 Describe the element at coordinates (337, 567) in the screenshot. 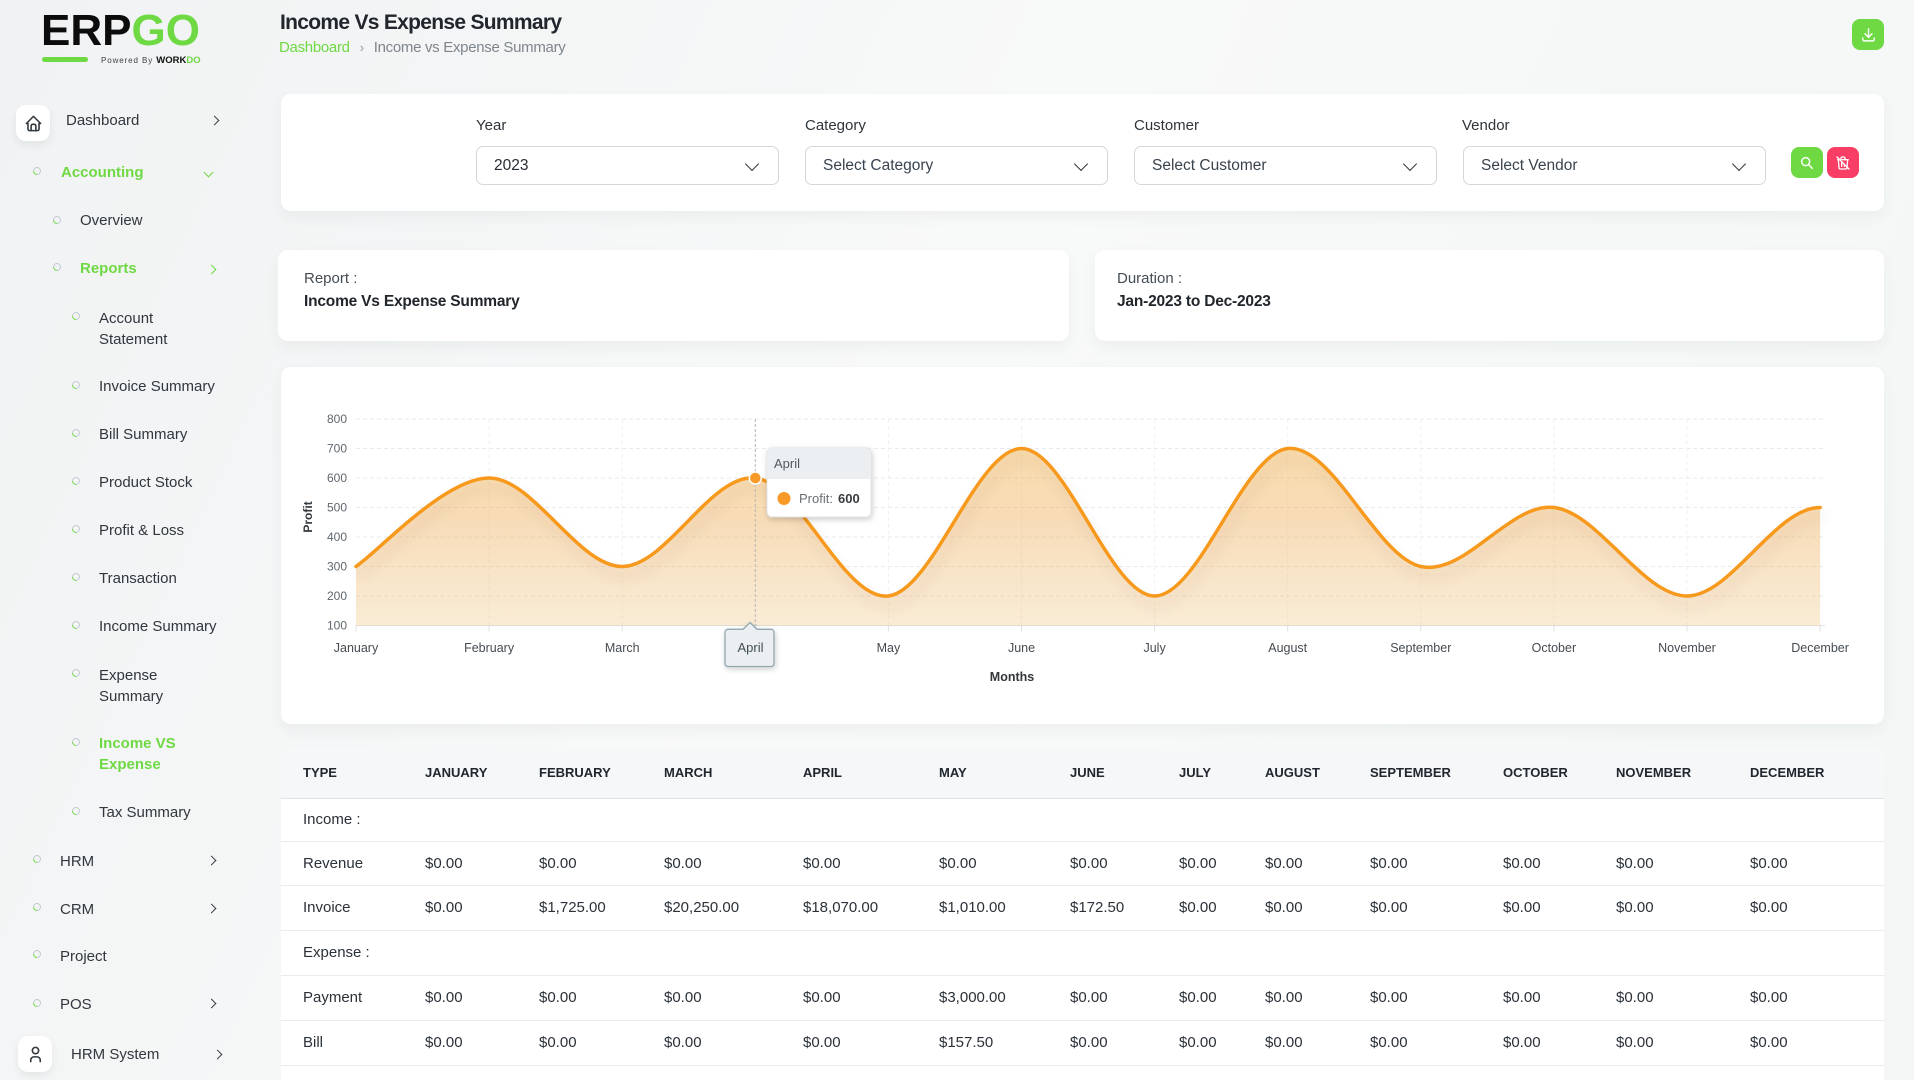

I see `svg-text: 300` at that location.